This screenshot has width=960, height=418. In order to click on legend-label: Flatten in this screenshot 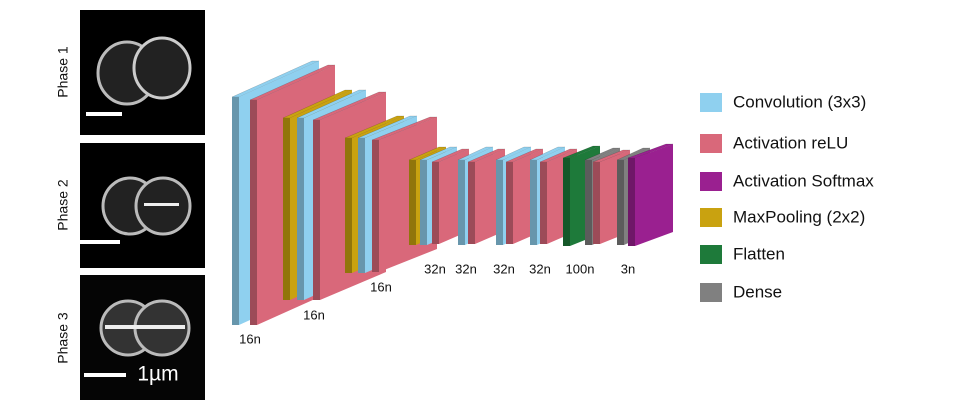, I will do `click(759, 253)`.